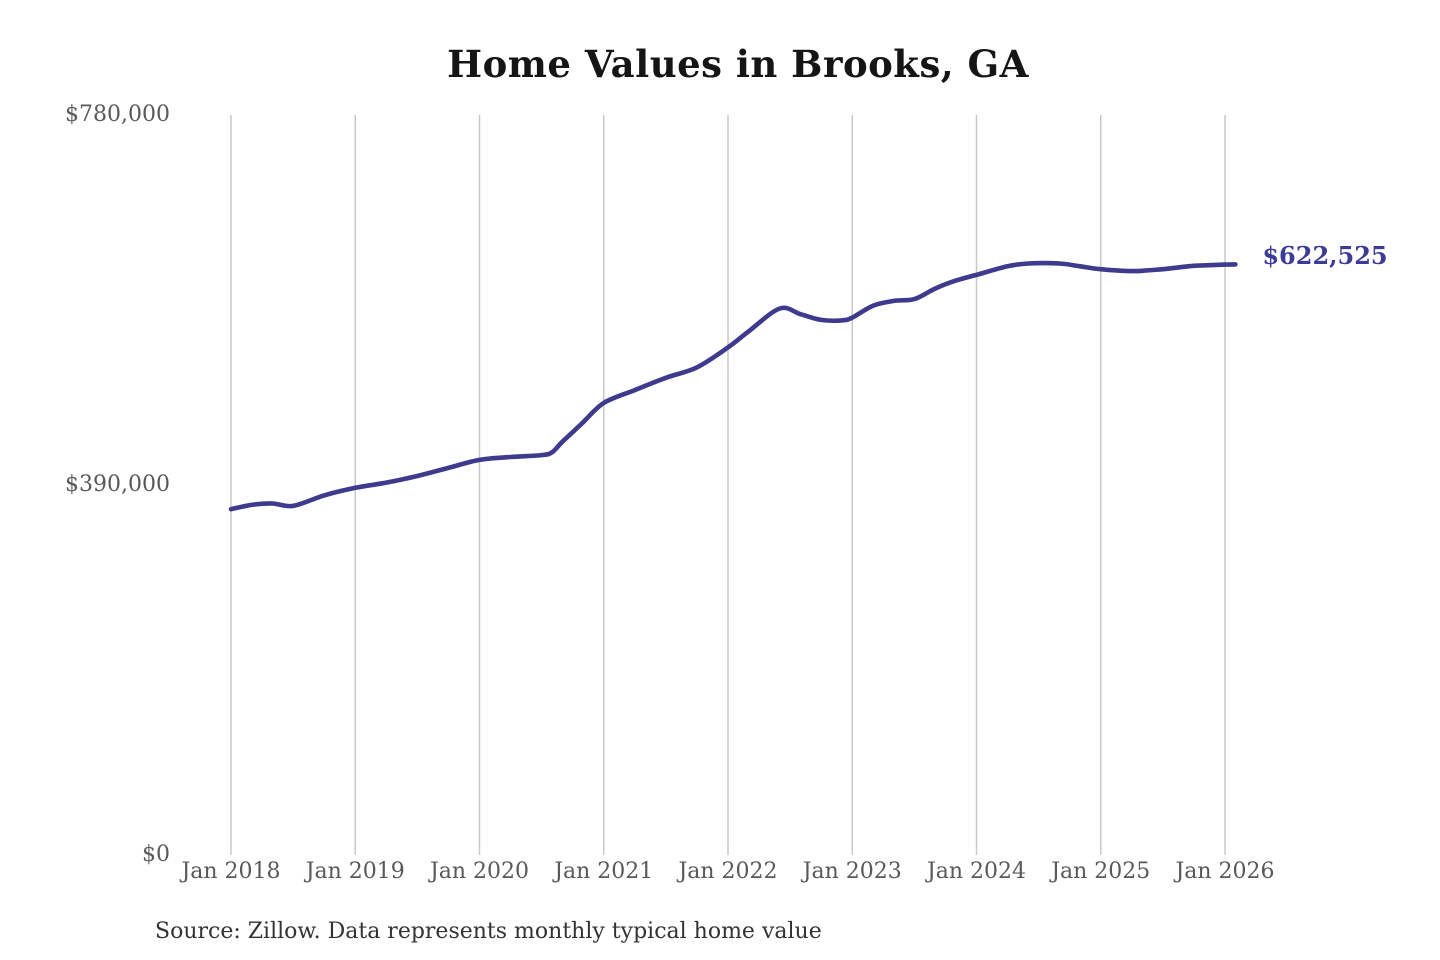 The width and height of the screenshot is (1440, 960). What do you see at coordinates (117, 114) in the screenshot?
I see `y-tick-label: $780,000` at bounding box center [117, 114].